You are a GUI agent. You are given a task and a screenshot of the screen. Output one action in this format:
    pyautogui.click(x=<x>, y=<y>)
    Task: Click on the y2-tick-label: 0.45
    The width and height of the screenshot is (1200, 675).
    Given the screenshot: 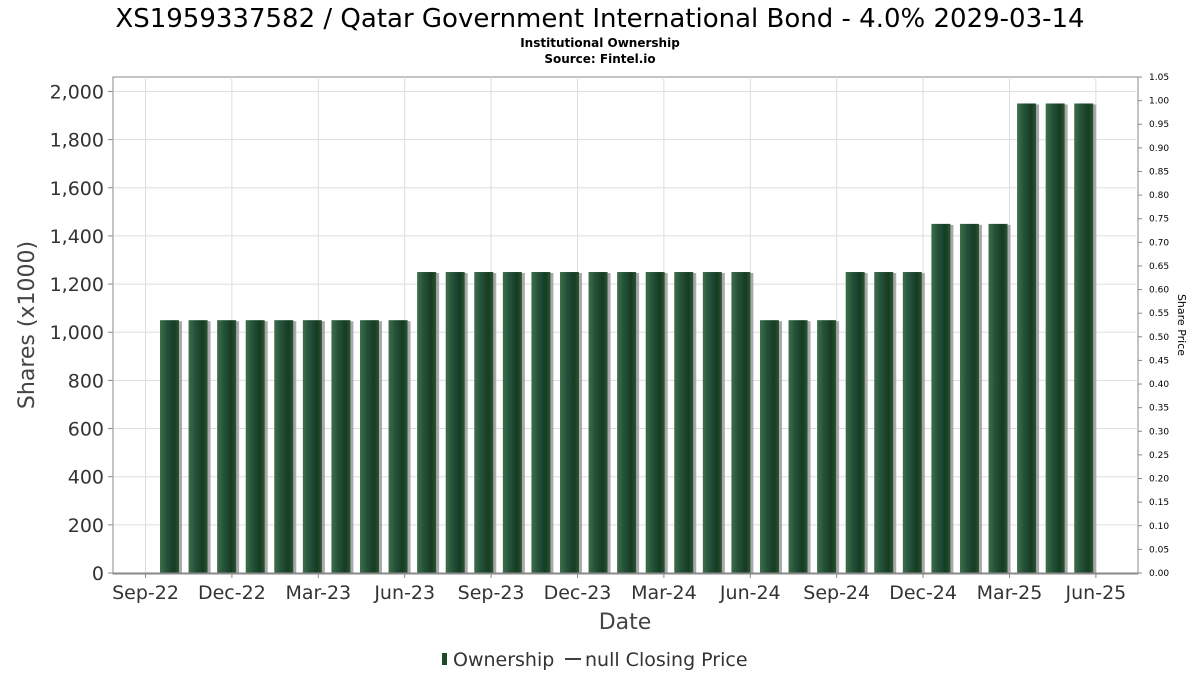 What is the action you would take?
    pyautogui.click(x=1159, y=361)
    